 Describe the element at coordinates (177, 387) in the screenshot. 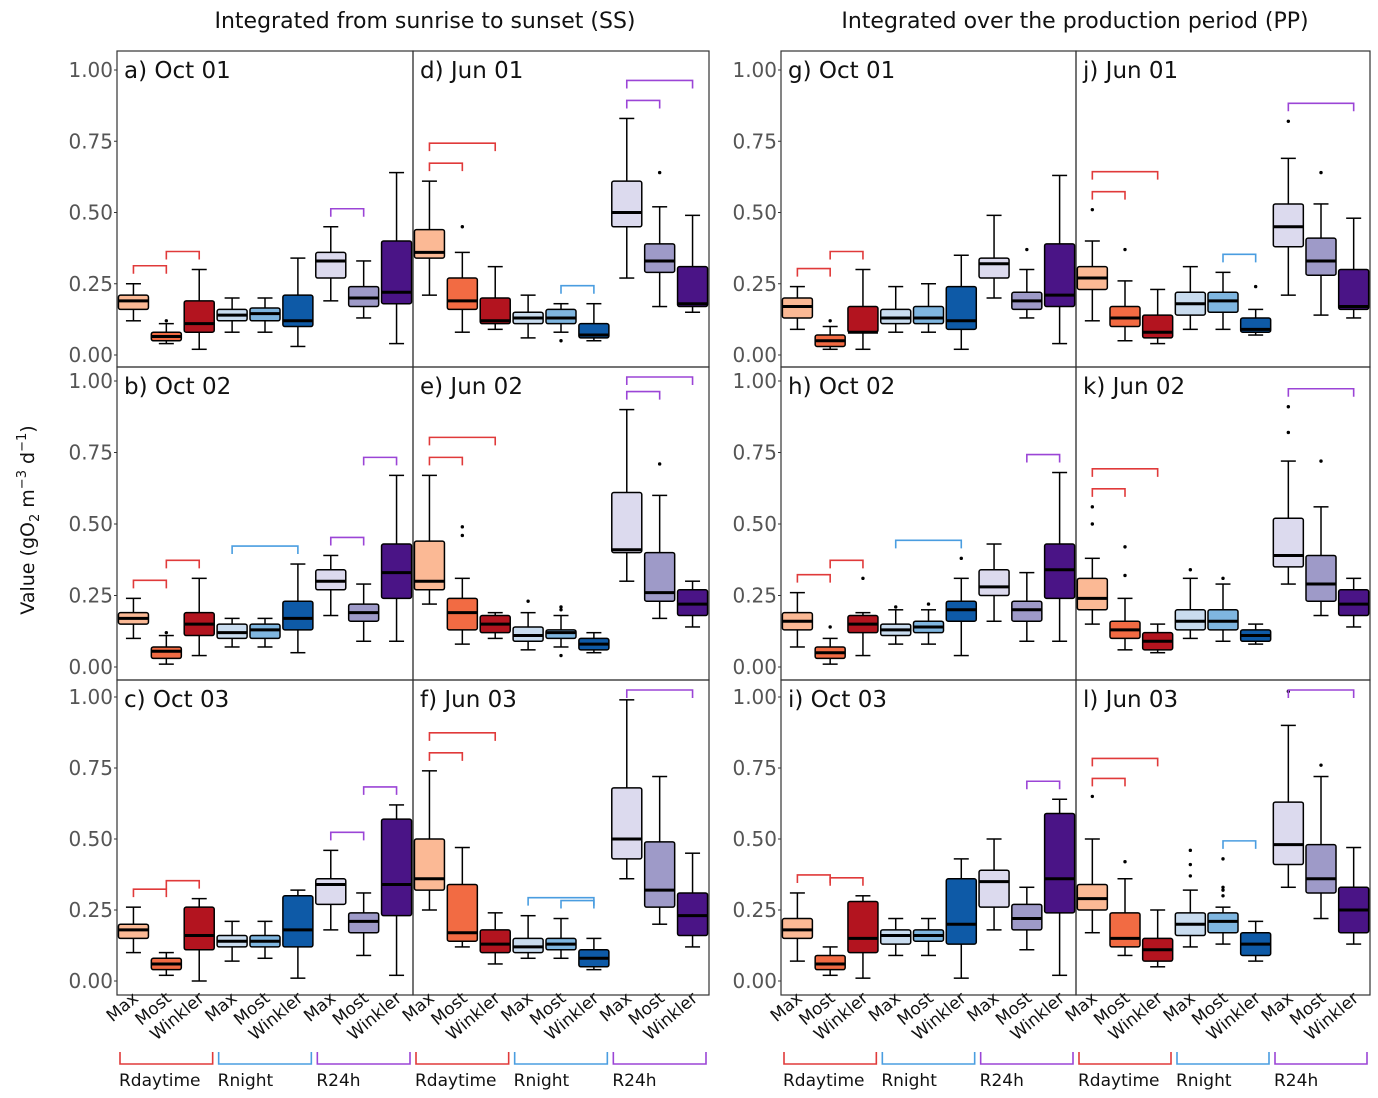

I see `panel-label: b) Oct 02` at that location.